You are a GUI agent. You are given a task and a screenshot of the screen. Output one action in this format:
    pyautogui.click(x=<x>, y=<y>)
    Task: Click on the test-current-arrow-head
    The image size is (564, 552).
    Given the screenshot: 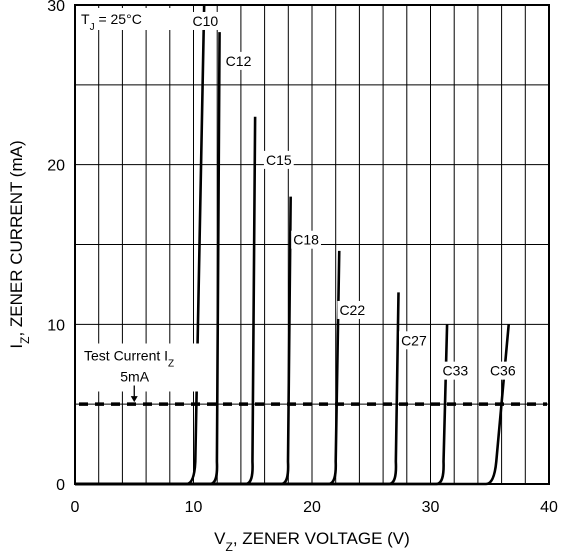 What is the action you would take?
    pyautogui.click(x=134, y=399)
    